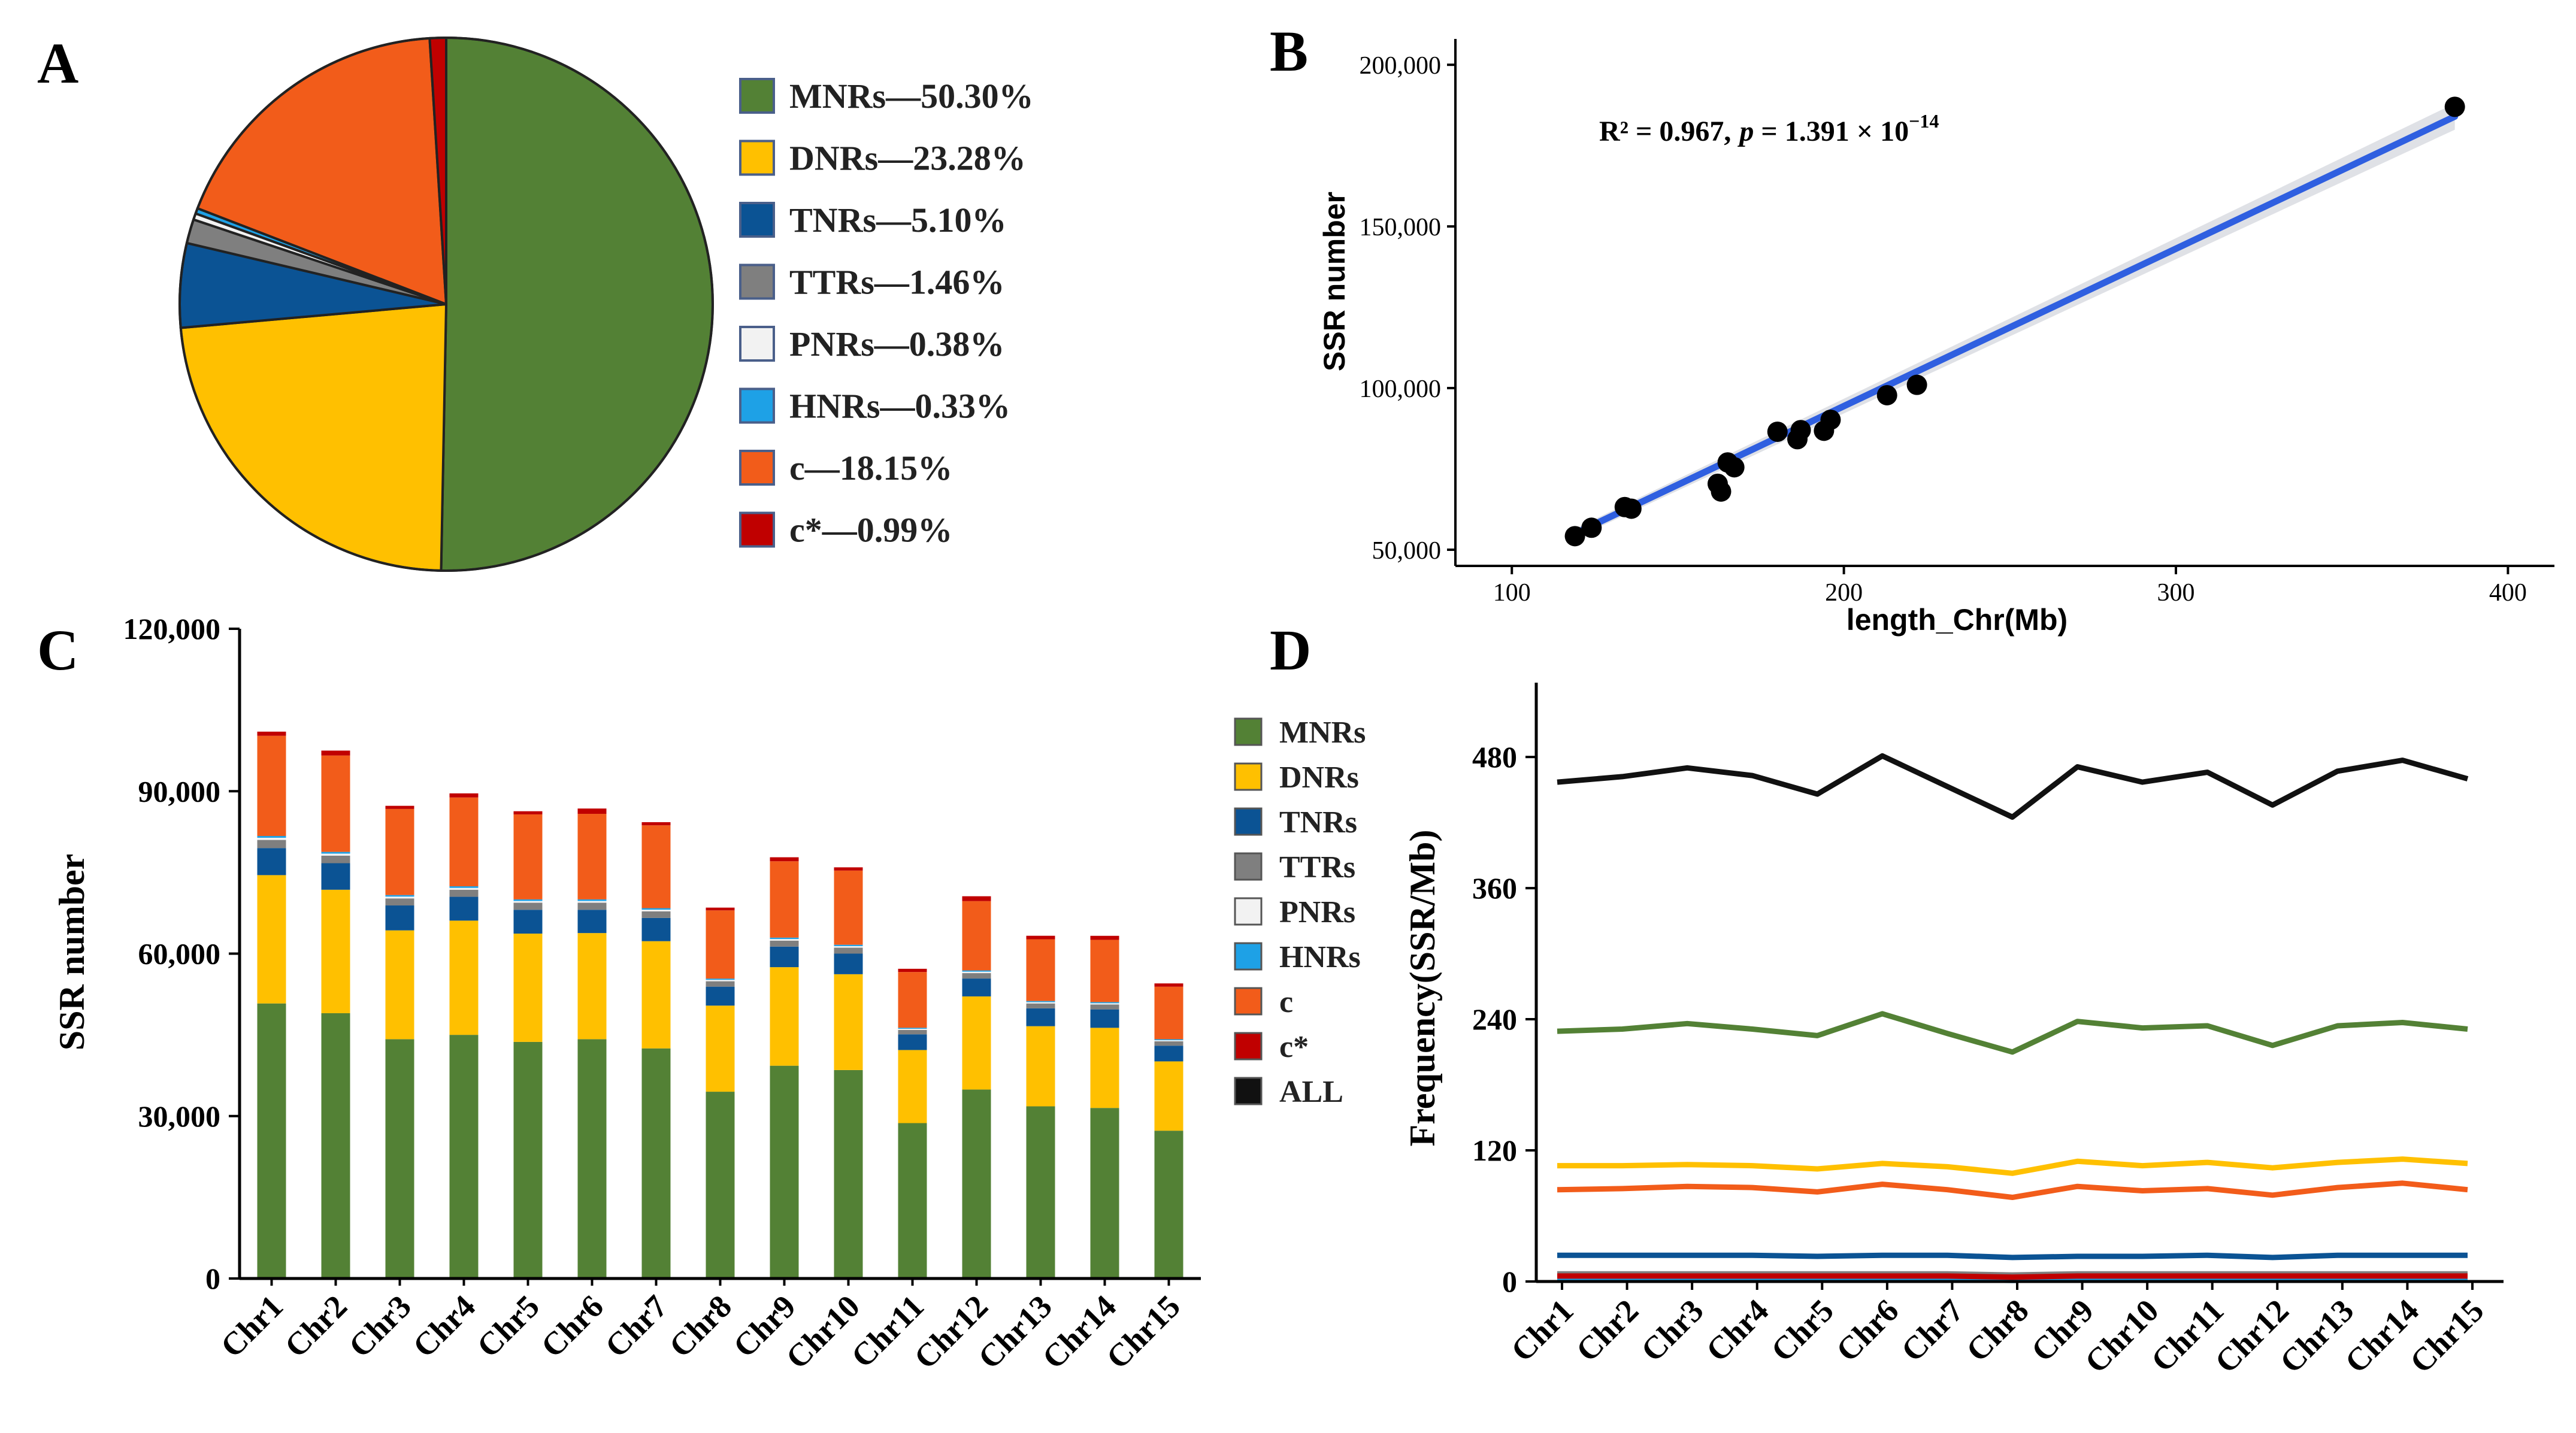  What do you see at coordinates (380, 1326) in the screenshot?
I see `x-tick-label: Chr3` at bounding box center [380, 1326].